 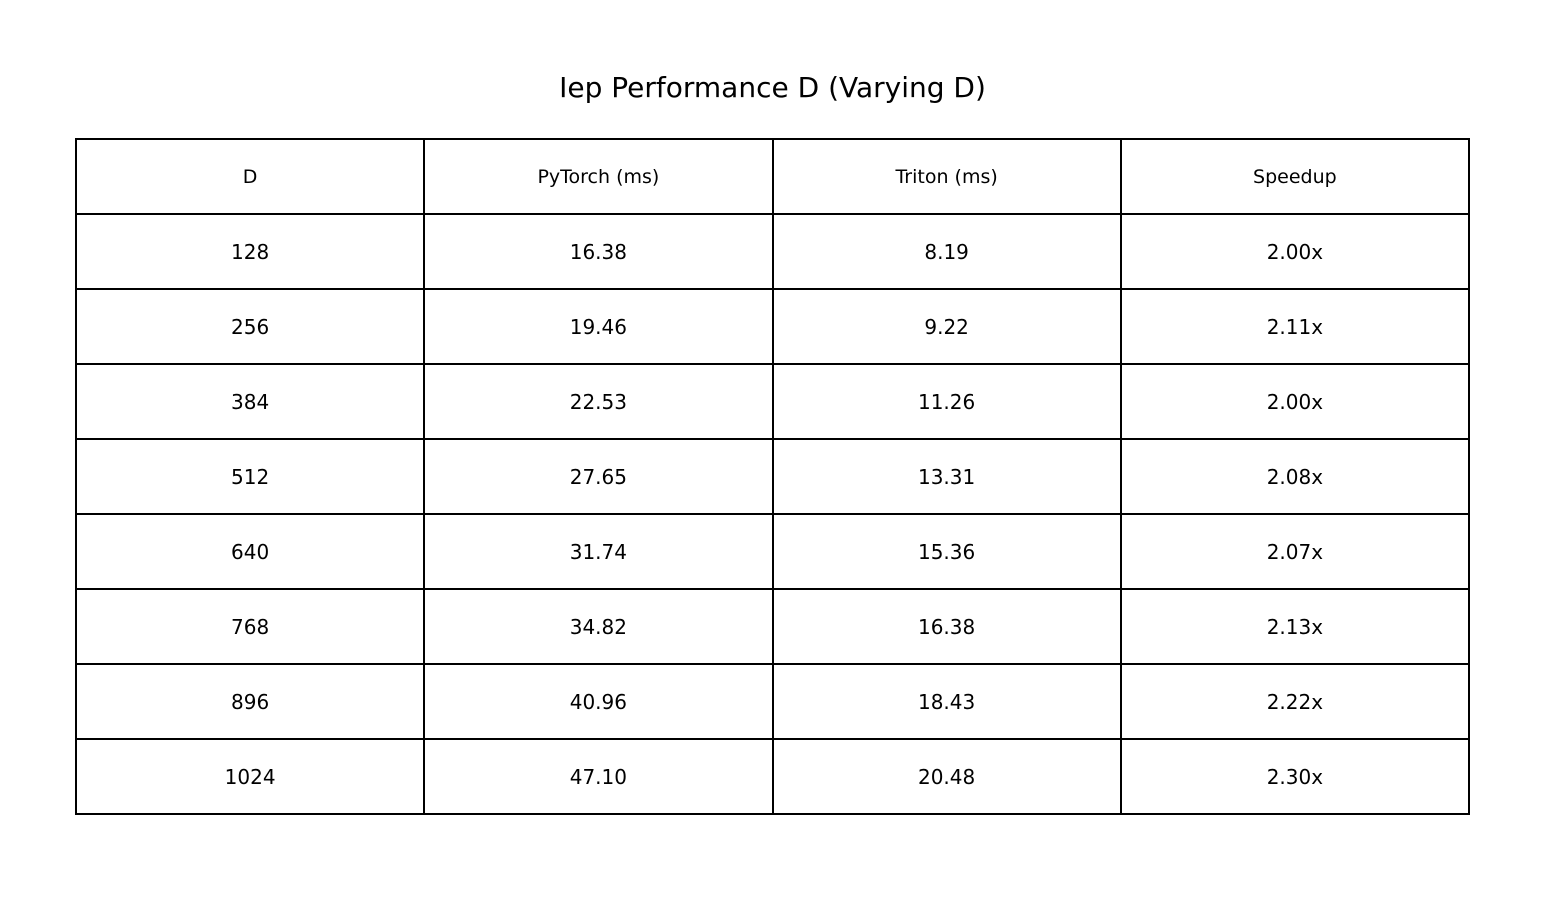 What do you see at coordinates (250, 251) in the screenshot?
I see `cell-d: 128` at bounding box center [250, 251].